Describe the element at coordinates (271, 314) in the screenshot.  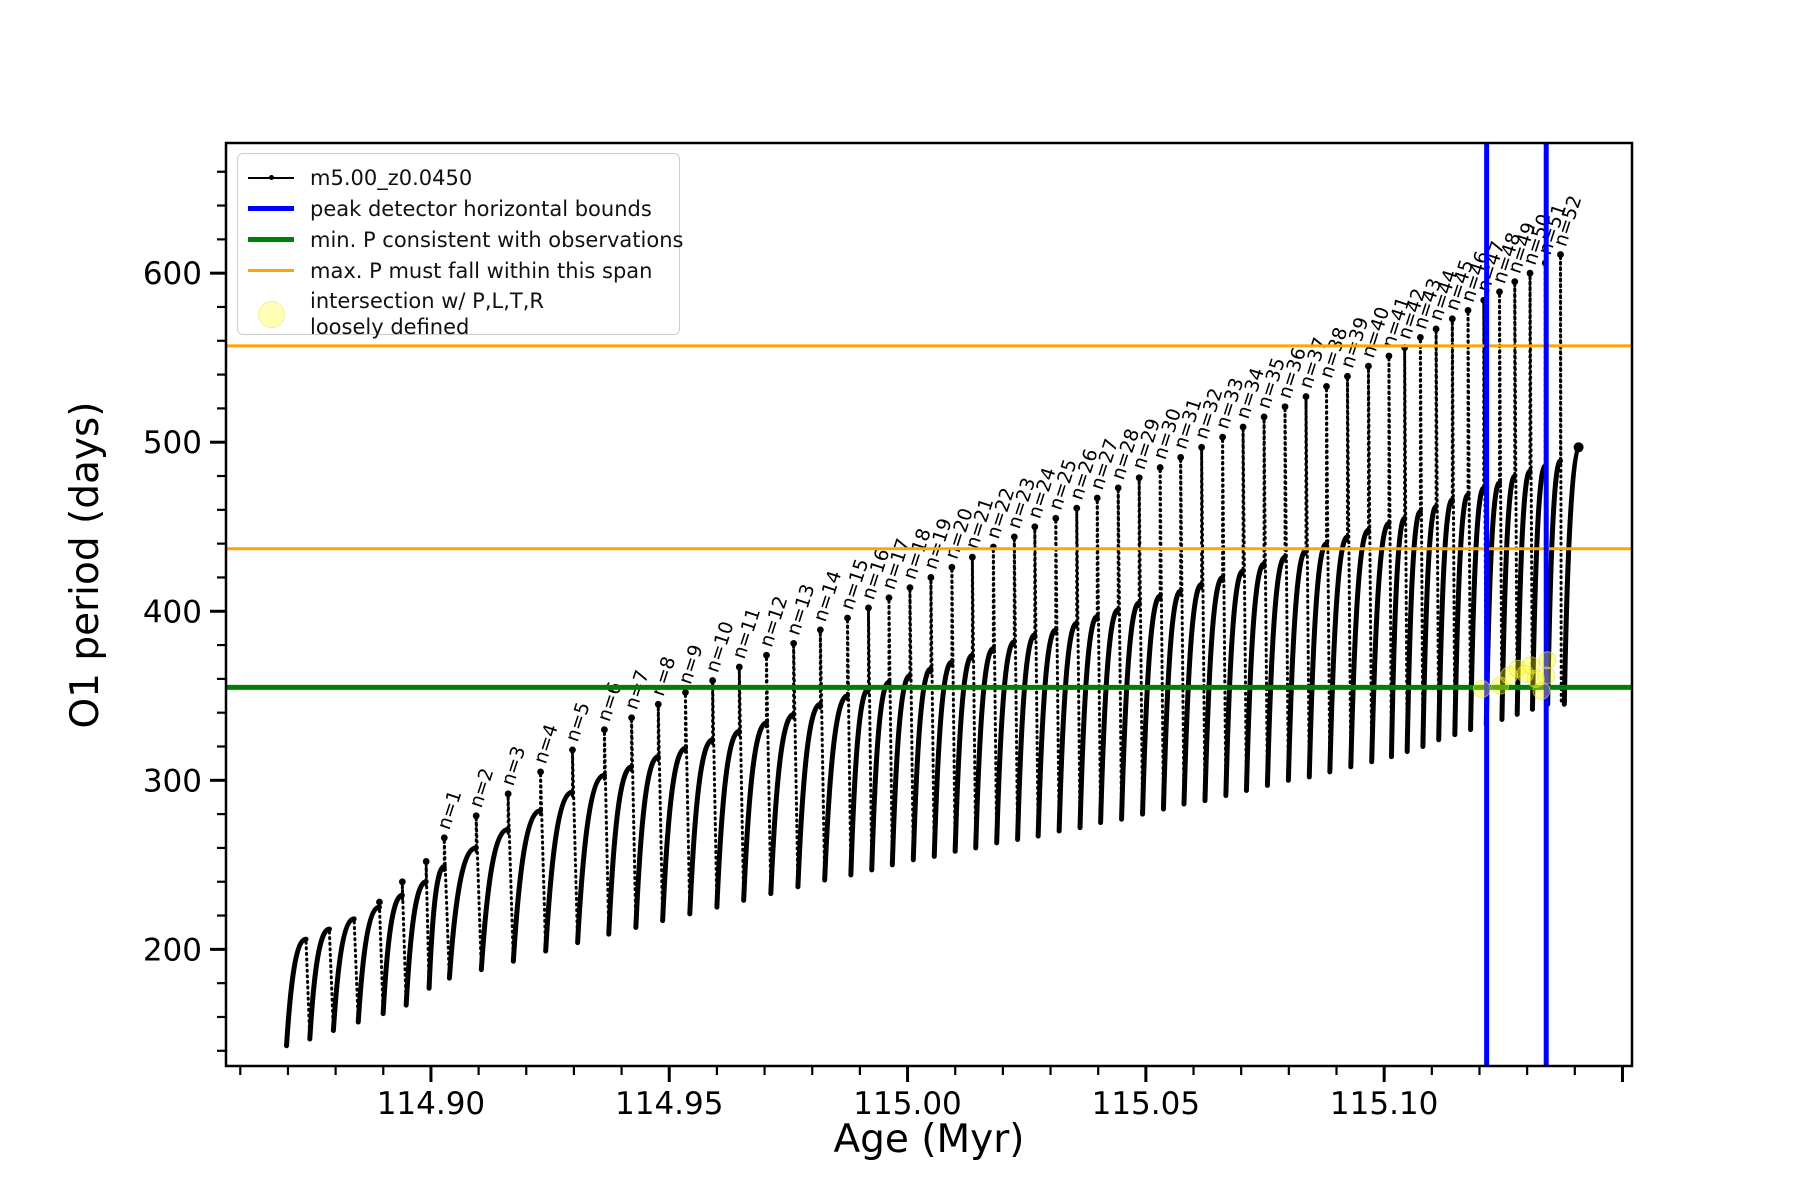
I see `yellow-circle-icon` at that location.